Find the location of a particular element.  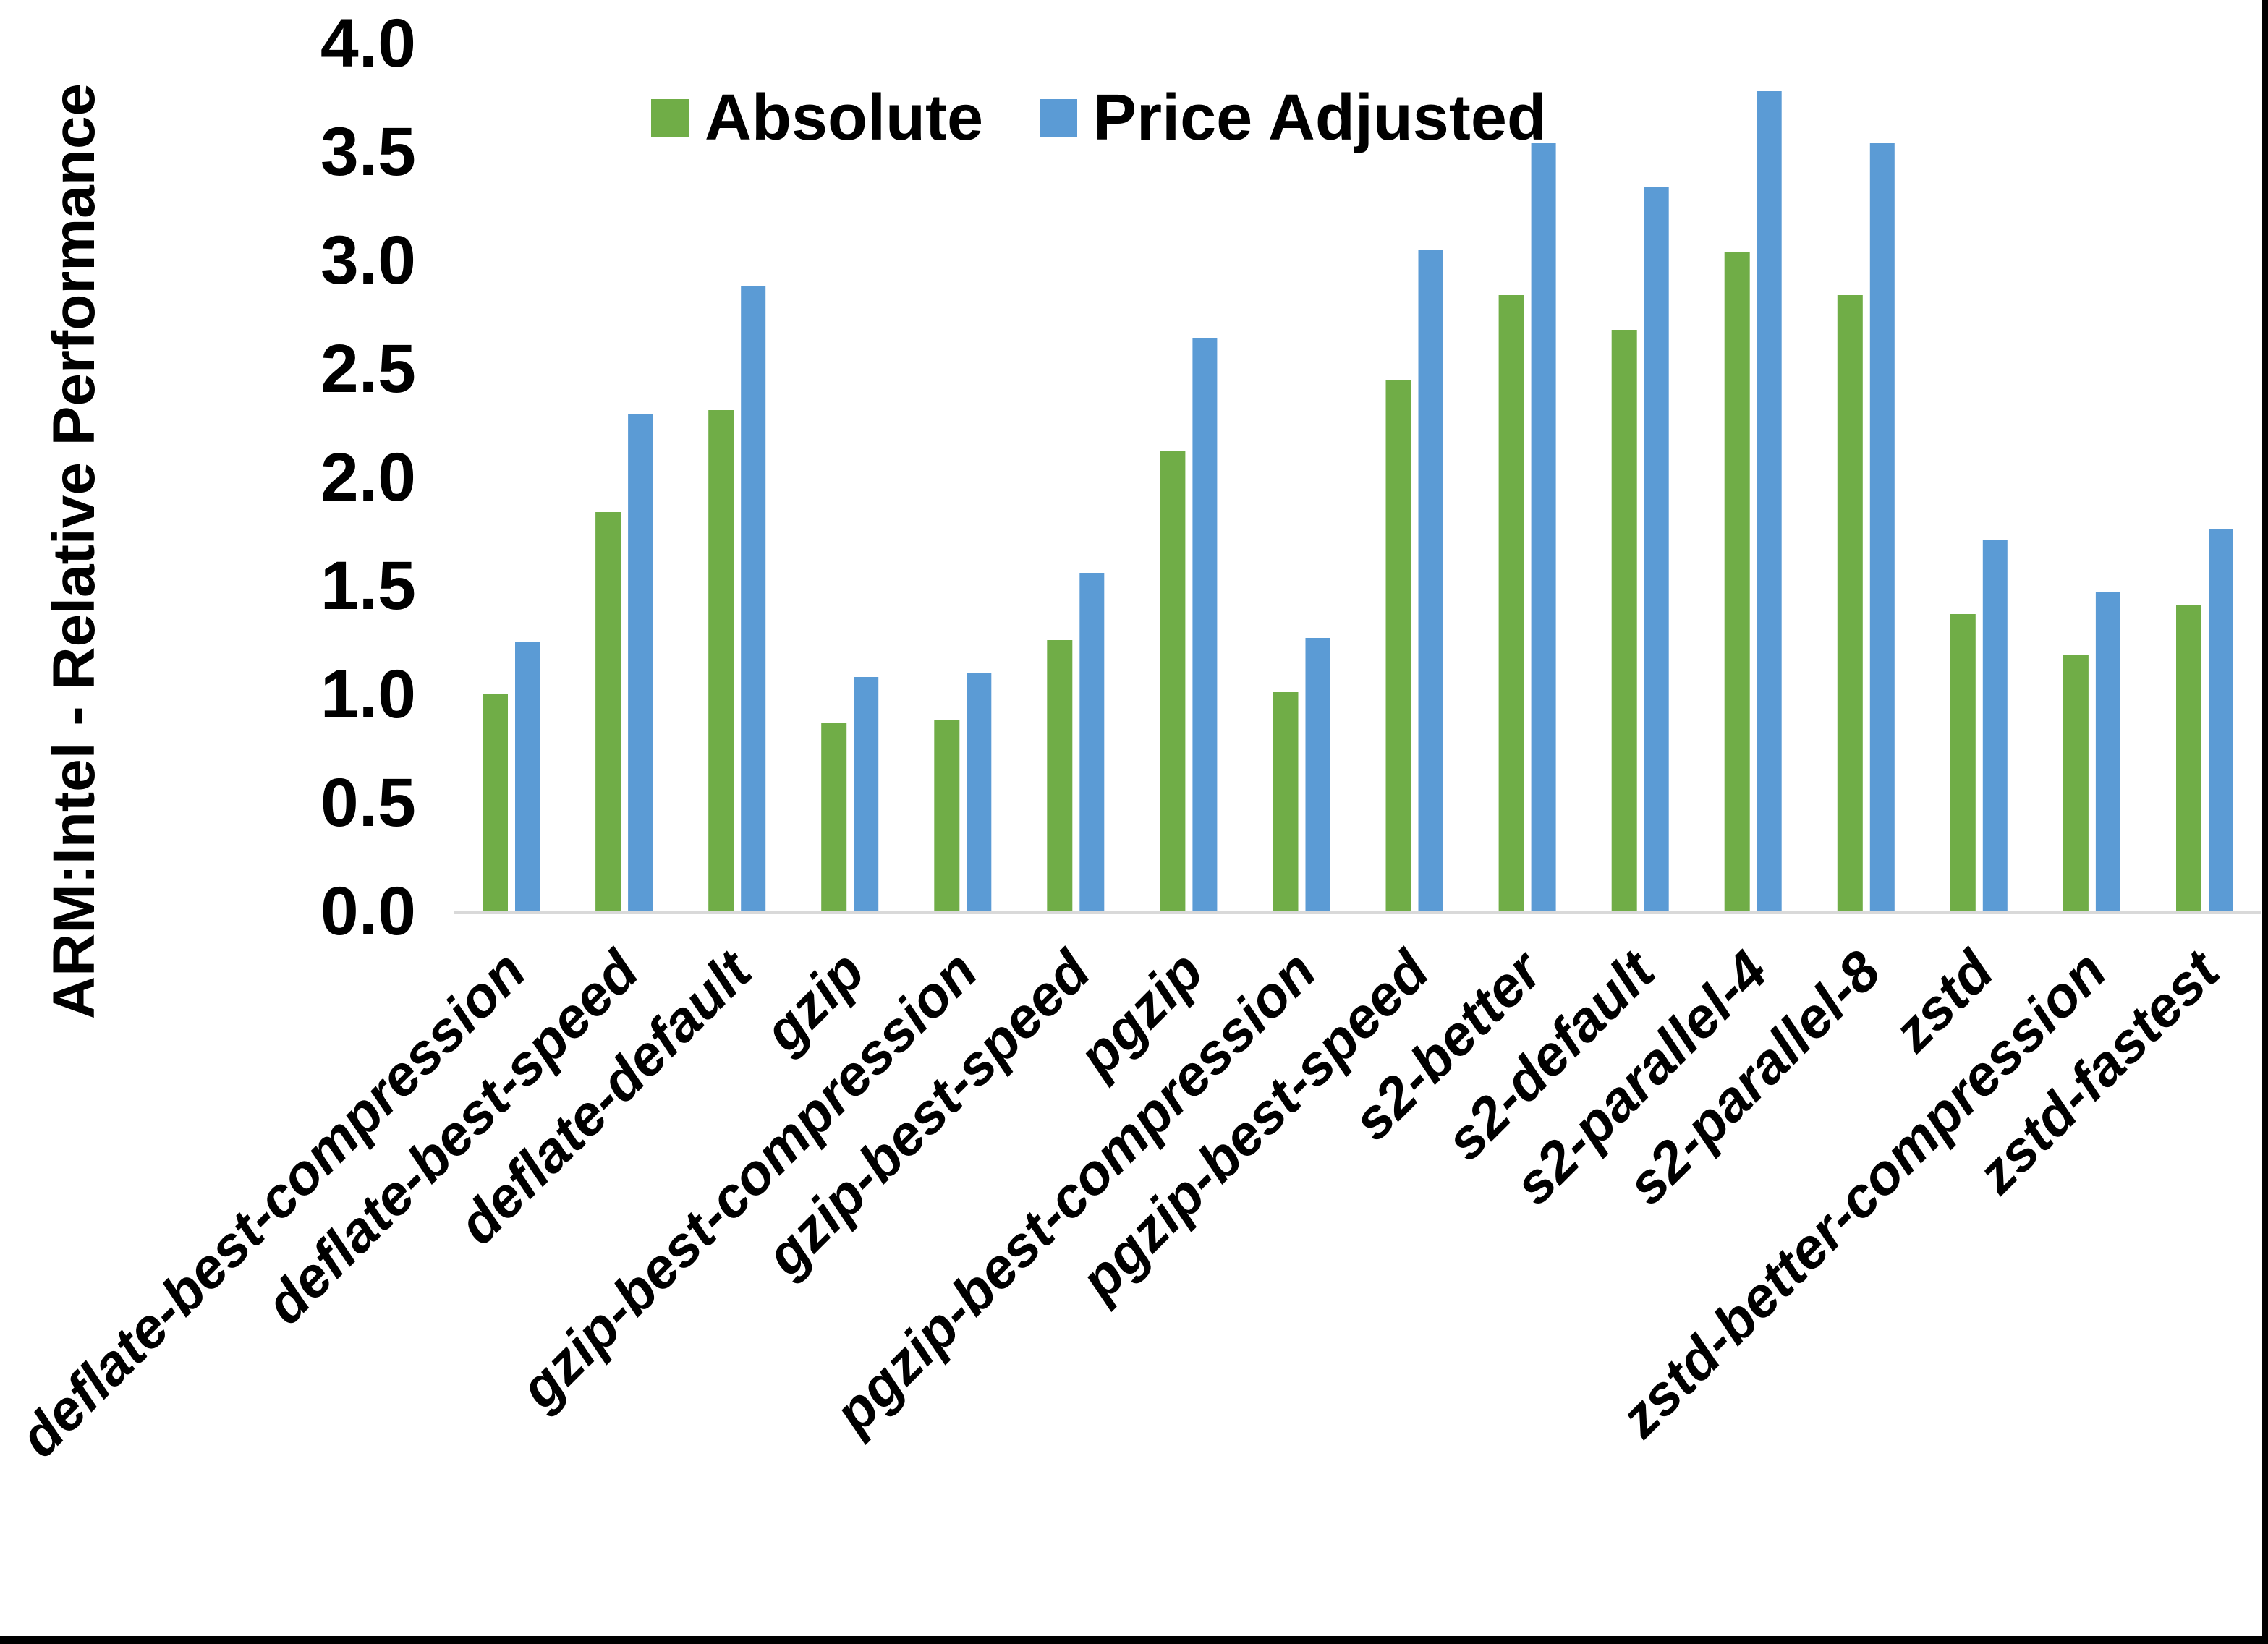

bar-absolute-deflate-best-compression is located at coordinates (496, 802).